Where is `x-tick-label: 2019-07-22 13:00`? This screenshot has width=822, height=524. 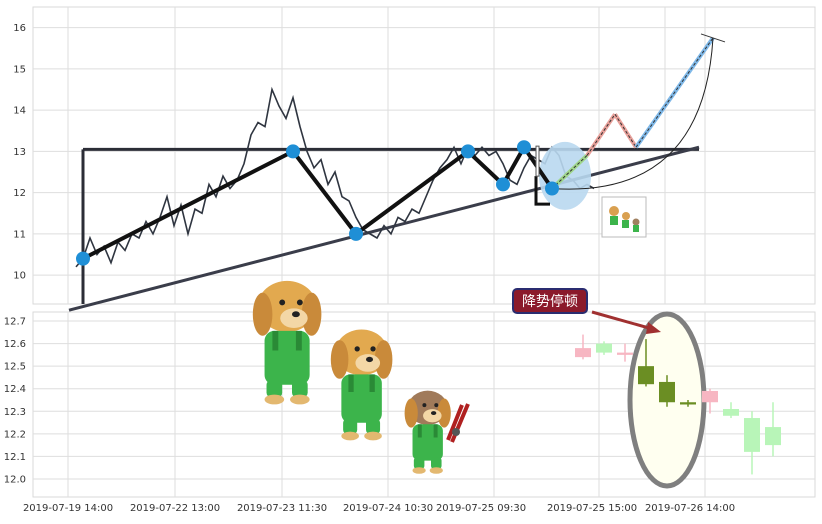 x-tick-label: 2019-07-22 13:00 is located at coordinates (175, 508).